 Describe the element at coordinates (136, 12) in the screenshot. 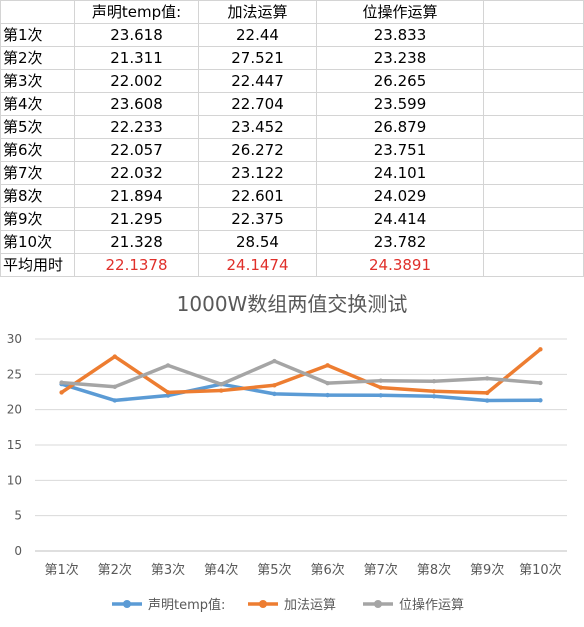

I see `header-cell: 声明temp值:` at that location.